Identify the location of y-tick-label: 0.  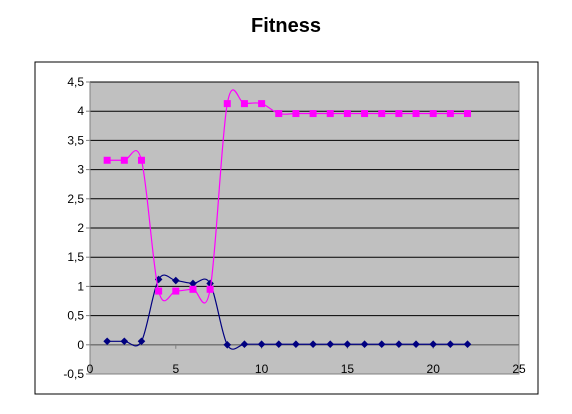
(80, 345).